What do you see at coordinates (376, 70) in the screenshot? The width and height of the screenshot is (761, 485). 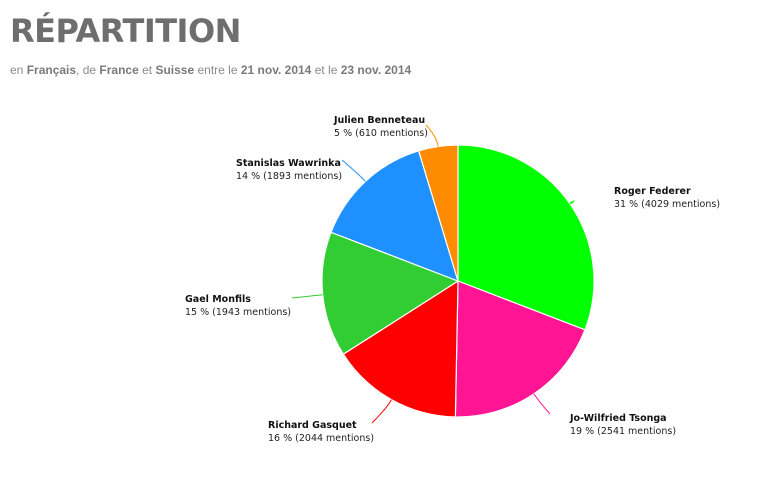 I see `subtitle-end-date: 23 nov. 2014` at bounding box center [376, 70].